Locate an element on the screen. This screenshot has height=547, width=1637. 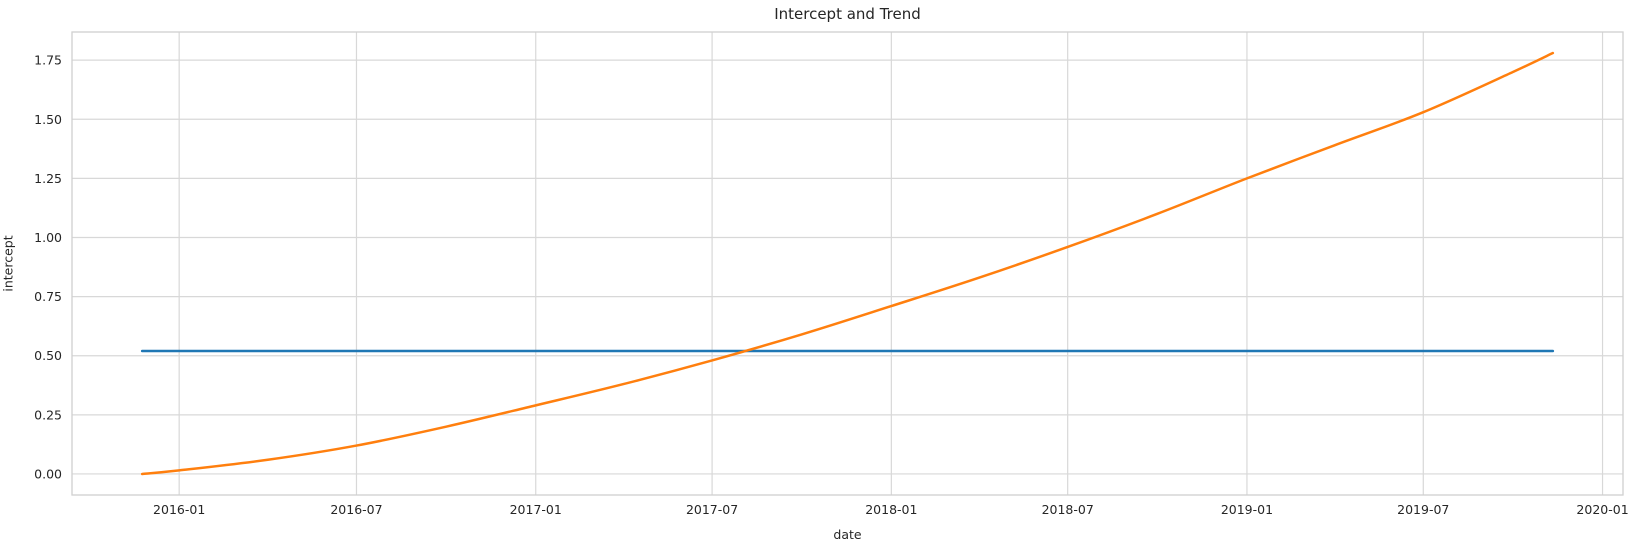
y-tick-label: 0.00 is located at coordinates (48, 473).